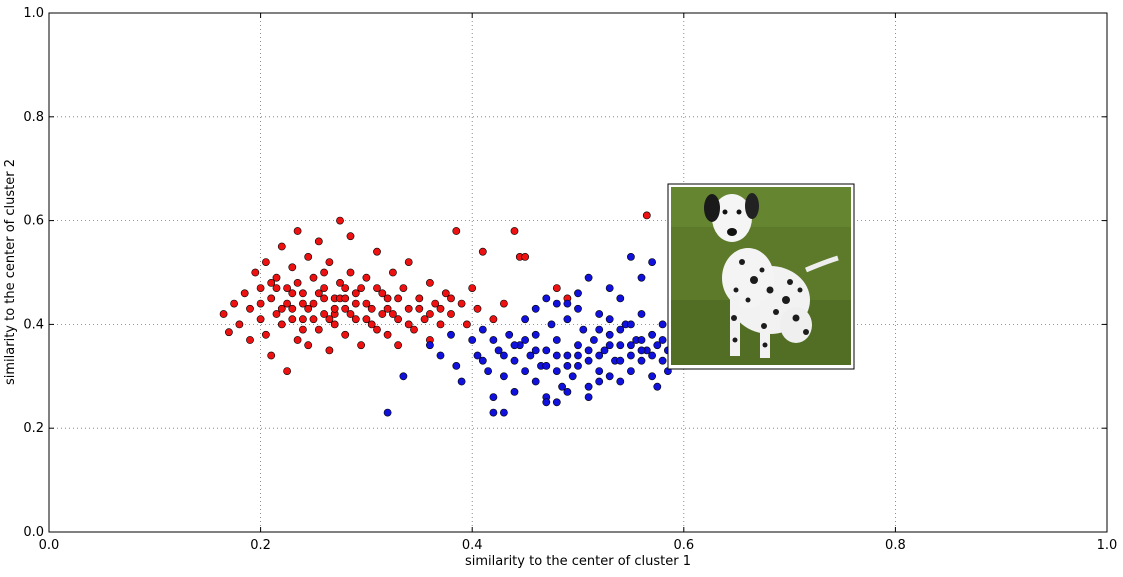  Describe the element at coordinates (683, 545) in the screenshot. I see `x-tick-label: 0.6` at that location.